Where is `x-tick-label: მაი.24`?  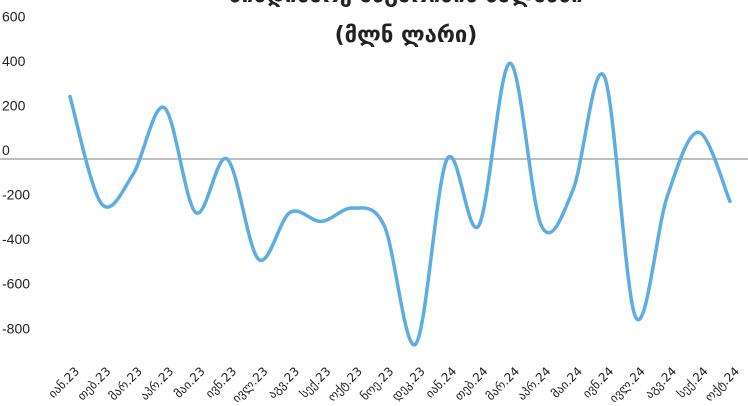 x-tick-label: მაი.24 is located at coordinates (566, 382).